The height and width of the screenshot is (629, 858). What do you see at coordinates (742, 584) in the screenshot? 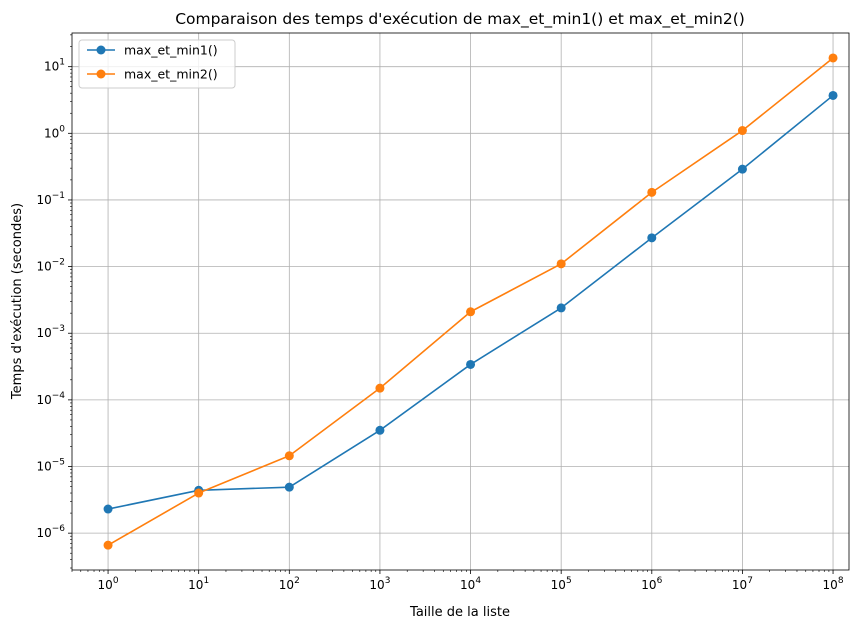
I see `x-tick-label: 10⁷` at bounding box center [742, 584].